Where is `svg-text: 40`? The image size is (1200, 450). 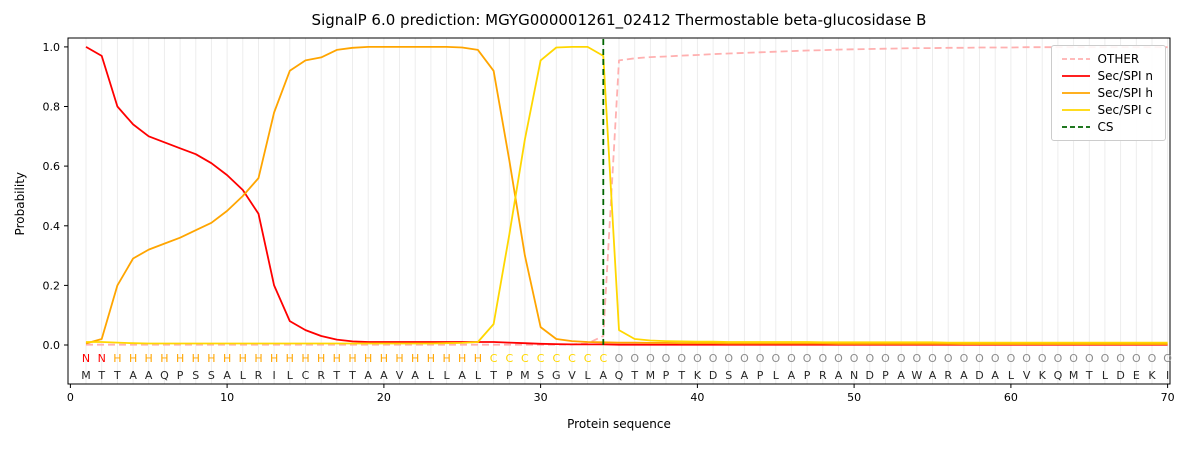 svg-text: 40 is located at coordinates (697, 397).